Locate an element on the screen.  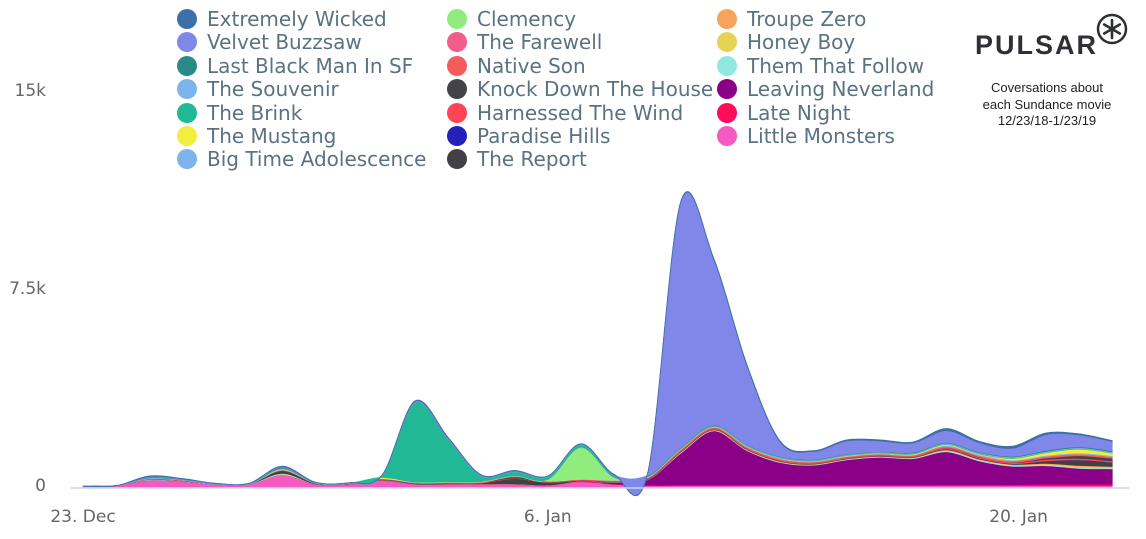
legend-item: The Report is located at coordinates (517, 159).